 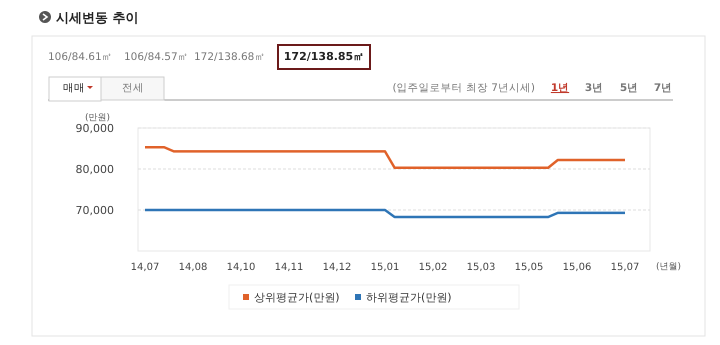 What do you see at coordinates (433, 267) in the screenshot?
I see `x-tick-label: 15,02` at bounding box center [433, 267].